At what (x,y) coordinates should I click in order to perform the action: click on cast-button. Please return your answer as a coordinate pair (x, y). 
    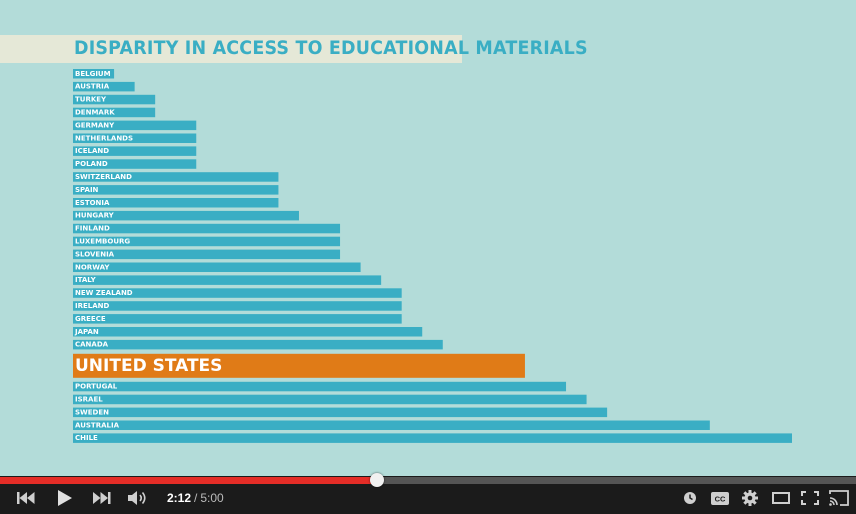
    Looking at the image, I should click on (839, 498).